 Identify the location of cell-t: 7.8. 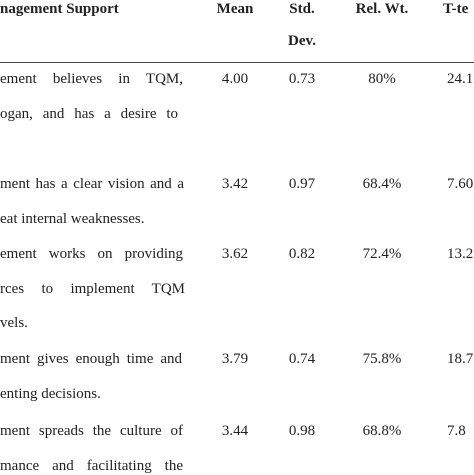
(456, 431).